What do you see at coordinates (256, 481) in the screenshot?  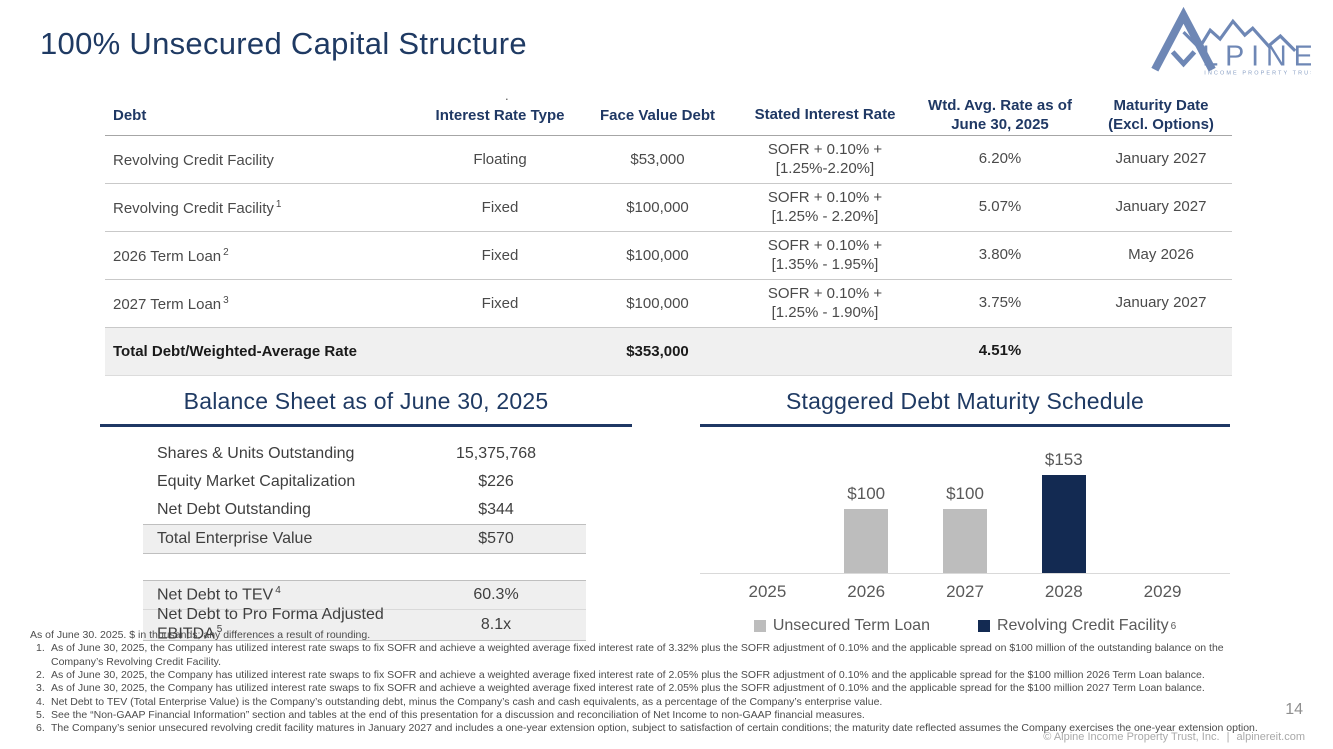 I see `bs-label: Equity Market Capitalization` at bounding box center [256, 481].